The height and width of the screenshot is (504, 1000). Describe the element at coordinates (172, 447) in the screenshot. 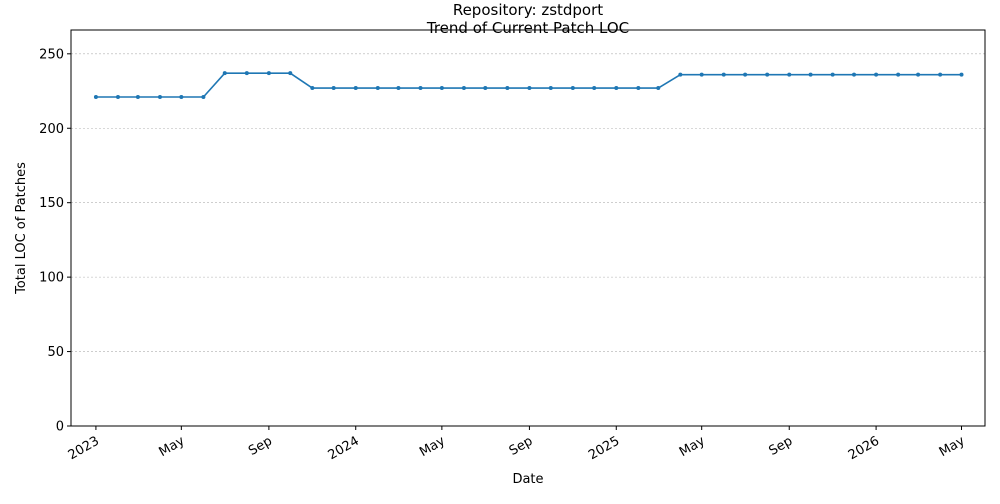

I see `x-tick-label-1: May` at that location.